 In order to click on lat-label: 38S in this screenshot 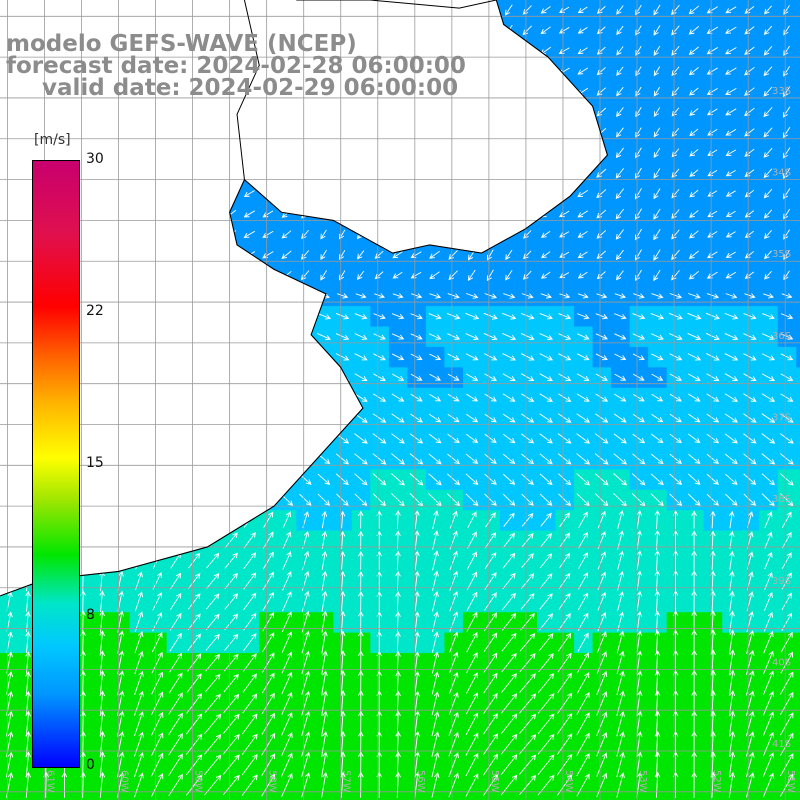, I will do `click(781, 499)`.